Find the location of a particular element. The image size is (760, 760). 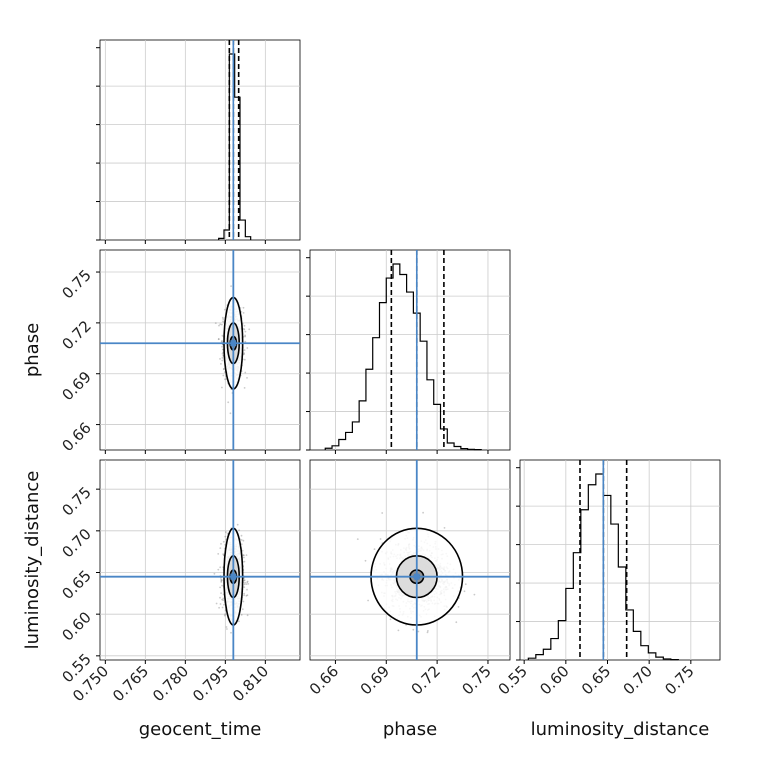

y-tick-label: 0.65 is located at coordinates (76, 585).